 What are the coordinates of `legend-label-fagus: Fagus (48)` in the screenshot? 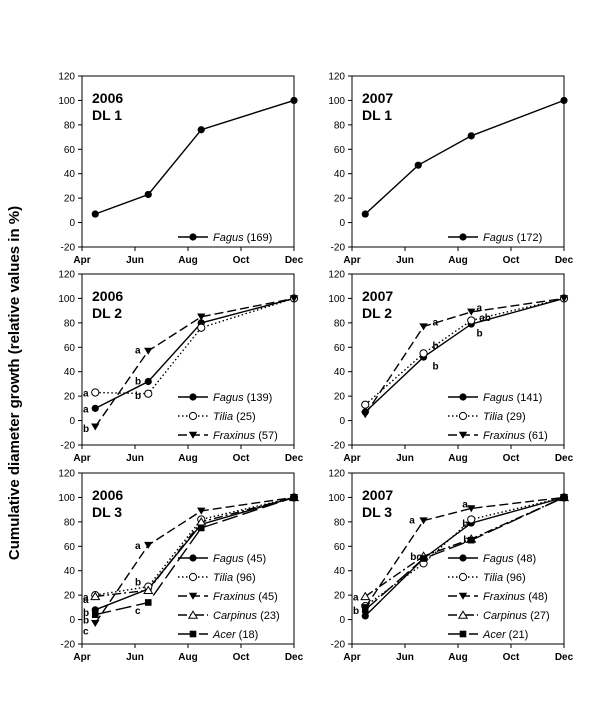 It's located at (509, 559).